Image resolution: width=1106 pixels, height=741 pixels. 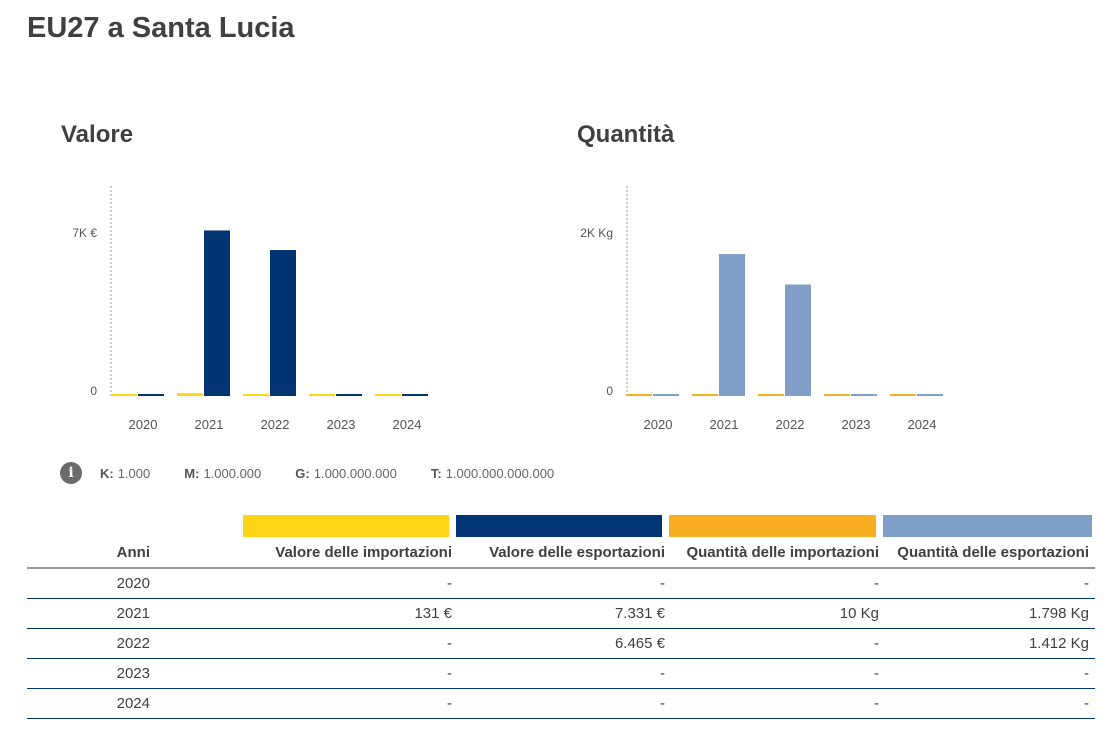 I want to click on legend-swatches, so click(x=561, y=526).